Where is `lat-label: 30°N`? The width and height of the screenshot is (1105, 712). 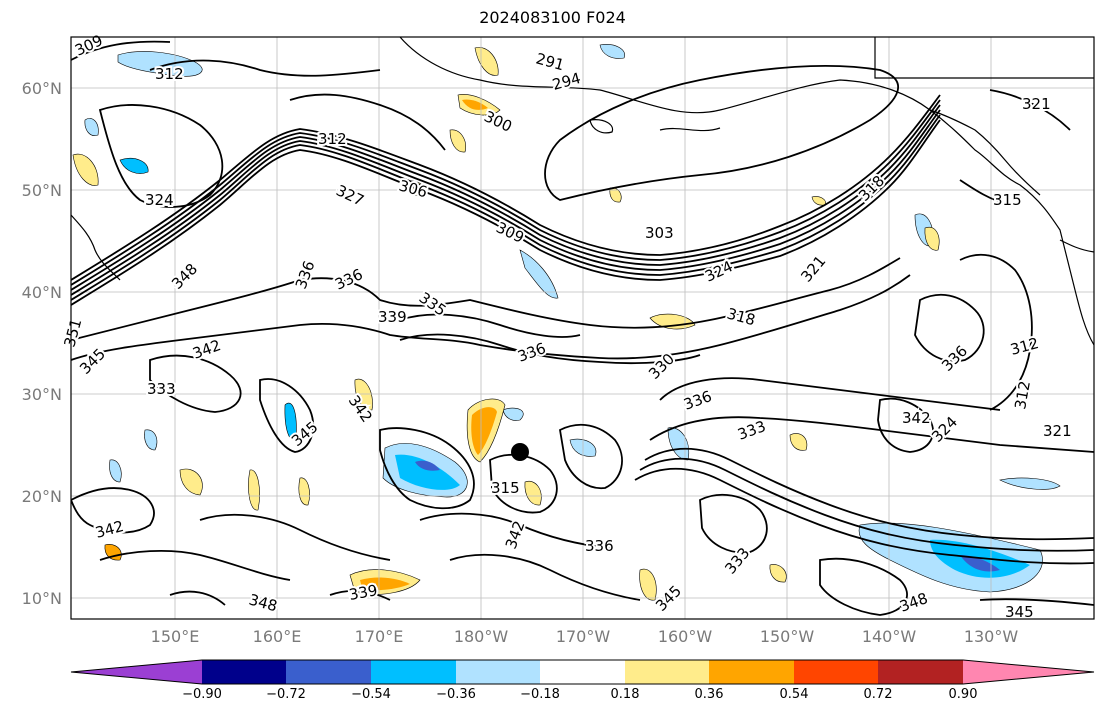 lat-label: 30°N is located at coordinates (42, 394).